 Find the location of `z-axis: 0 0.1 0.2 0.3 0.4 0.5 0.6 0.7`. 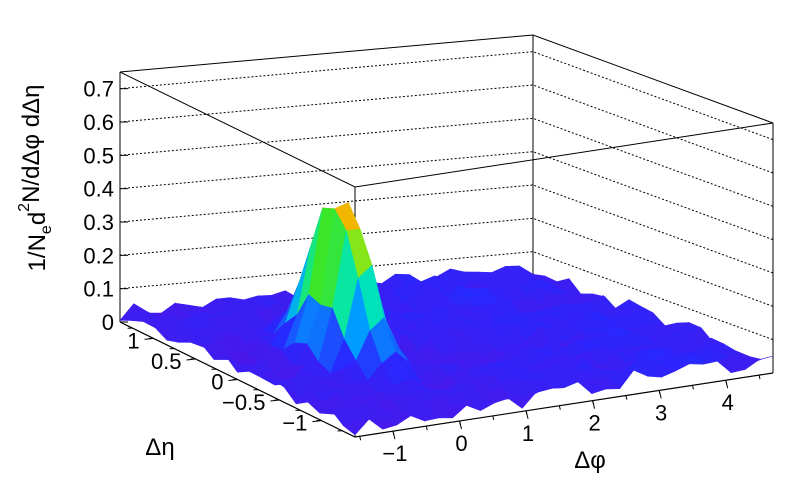

z-axis: 0 0.1 0.2 0.3 0.4 0.5 0.6 0.7 is located at coordinates (105, 206).